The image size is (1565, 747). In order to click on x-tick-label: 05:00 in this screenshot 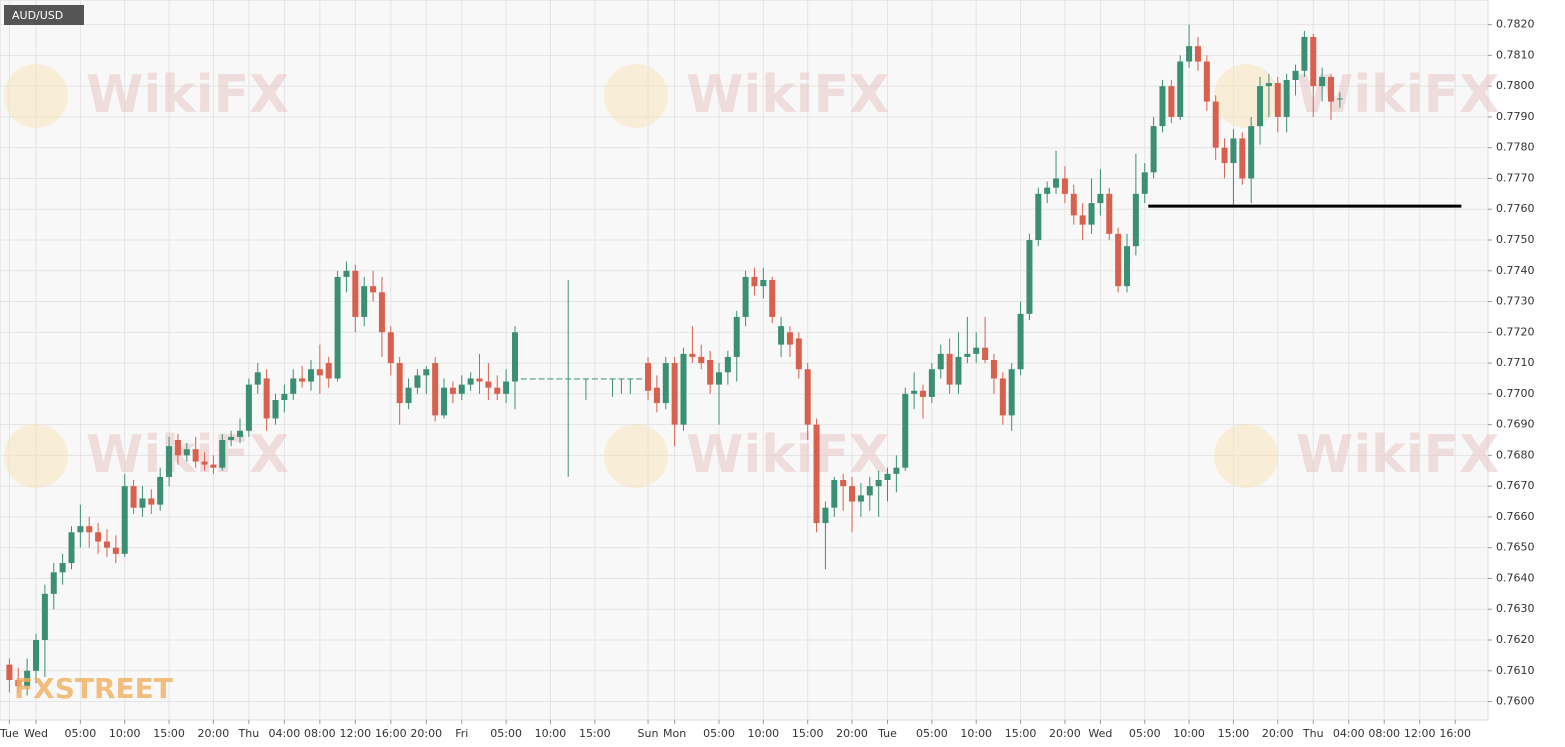, I will do `click(1145, 733)`.